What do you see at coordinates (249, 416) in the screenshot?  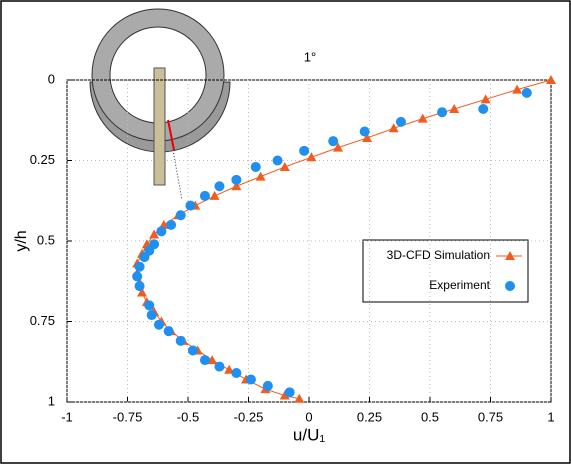 I see `x-tick-label: -0.25` at bounding box center [249, 416].